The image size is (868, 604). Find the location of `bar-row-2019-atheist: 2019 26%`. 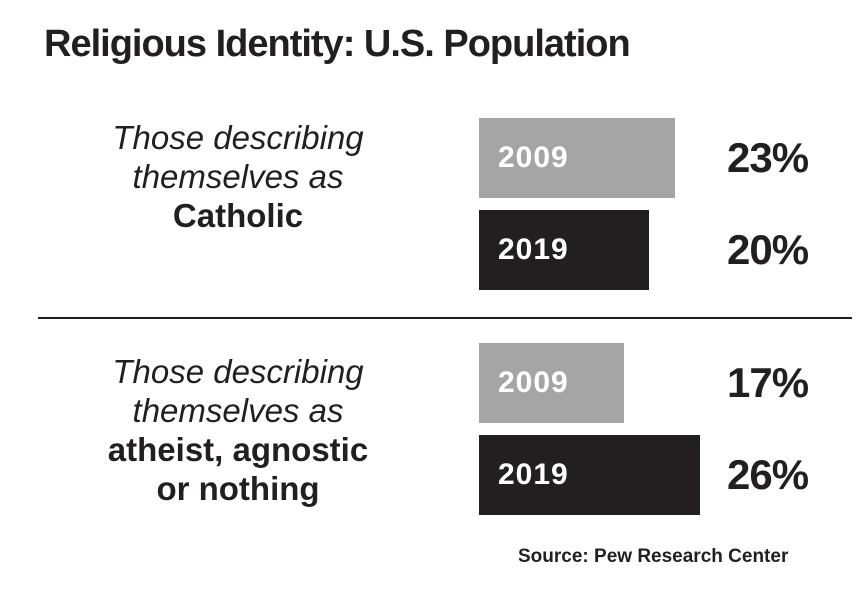

bar-row-2019-atheist: 2019 26% is located at coordinates (673, 475).